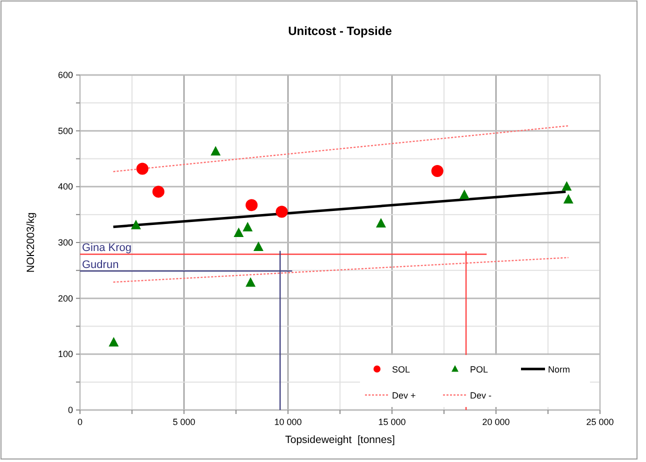  I want to click on x-tick-label: 25 000, so click(600, 422).